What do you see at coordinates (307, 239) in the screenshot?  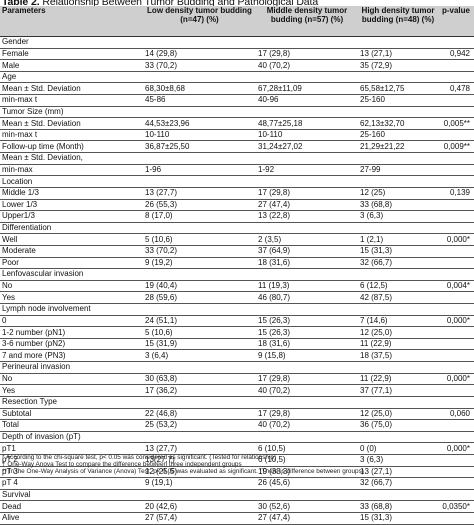 I see `cell-middle: 2 (3,5)` at bounding box center [307, 239].